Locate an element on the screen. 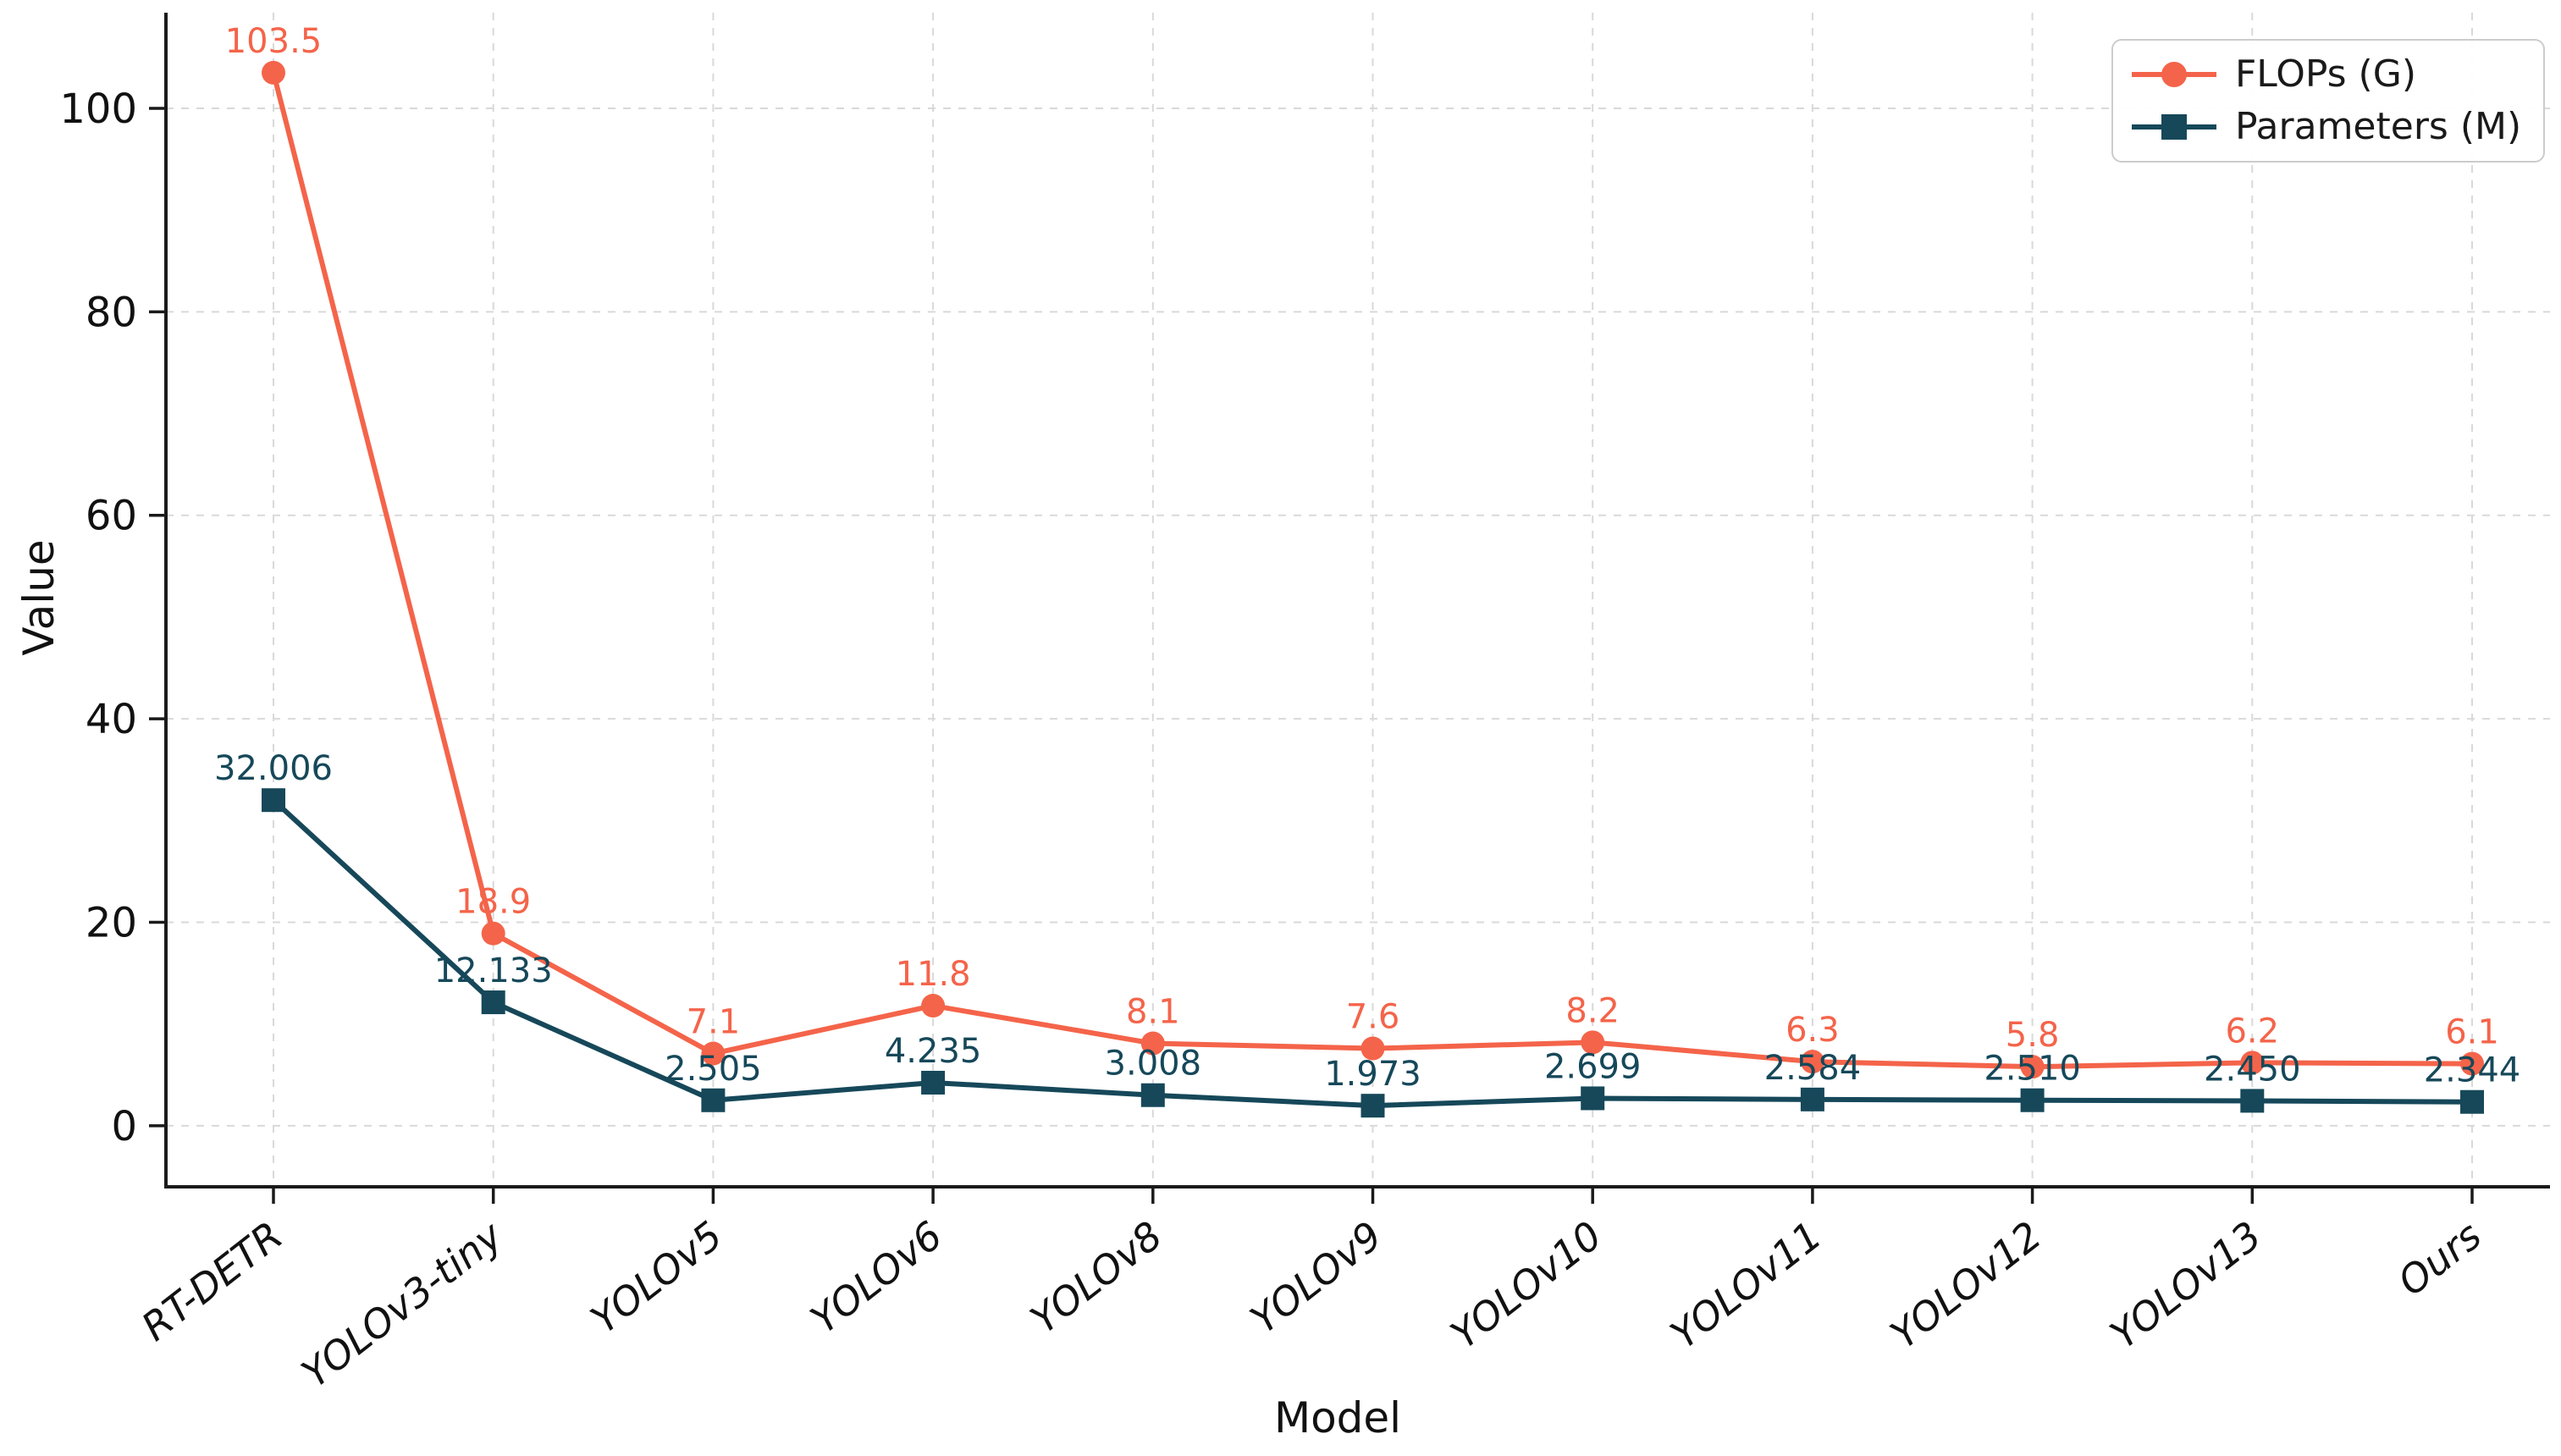 This screenshot has height=1456, width=2561. data-label: 1.973 is located at coordinates (1372, 1074).